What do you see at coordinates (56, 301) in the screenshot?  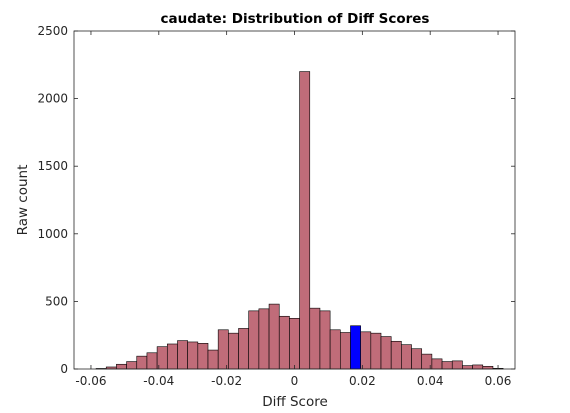 I see `y-tick-label: 500` at bounding box center [56, 301].